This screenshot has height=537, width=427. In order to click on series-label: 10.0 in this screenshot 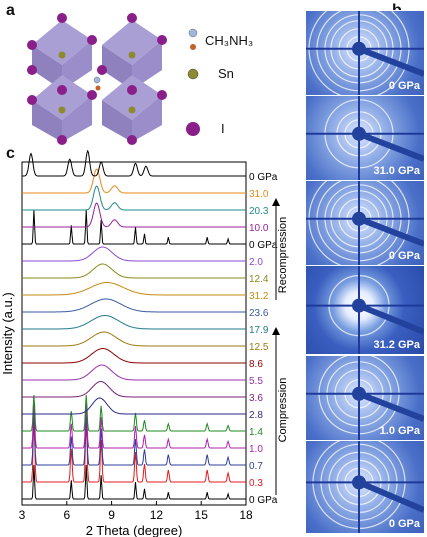, I will do `click(259, 228)`.